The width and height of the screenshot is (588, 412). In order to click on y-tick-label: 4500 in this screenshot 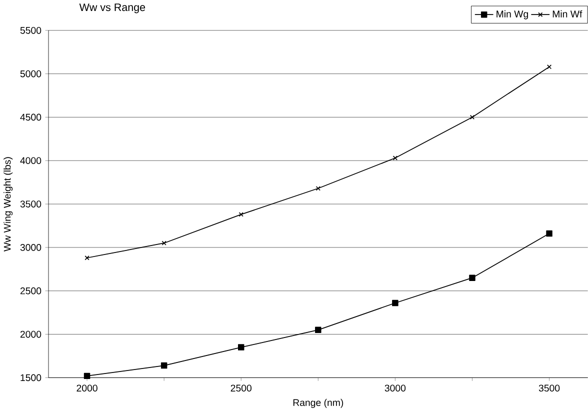, I will do `click(31, 117)`.